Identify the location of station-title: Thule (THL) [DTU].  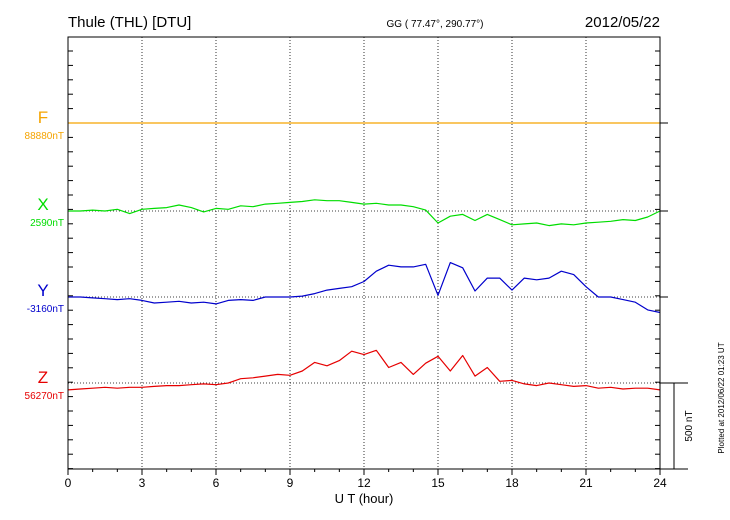
(129, 22).